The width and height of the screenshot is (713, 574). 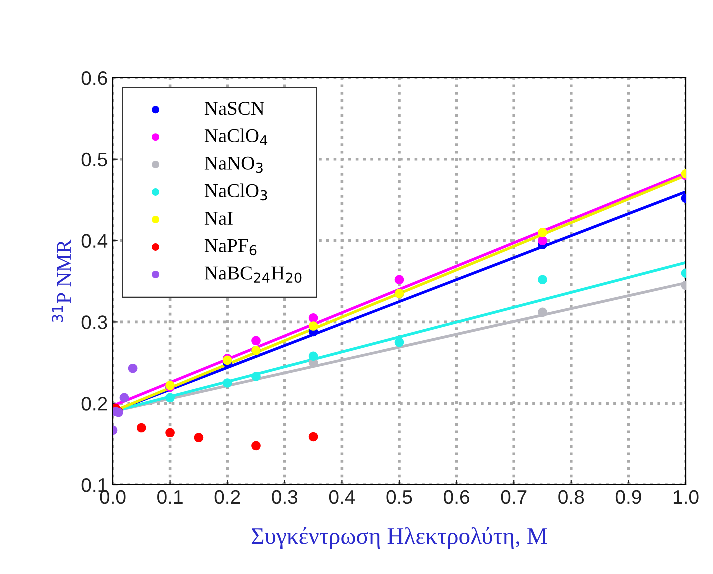 What do you see at coordinates (170, 497) in the screenshot?
I see `x-tick-label: 0.1` at bounding box center [170, 497].